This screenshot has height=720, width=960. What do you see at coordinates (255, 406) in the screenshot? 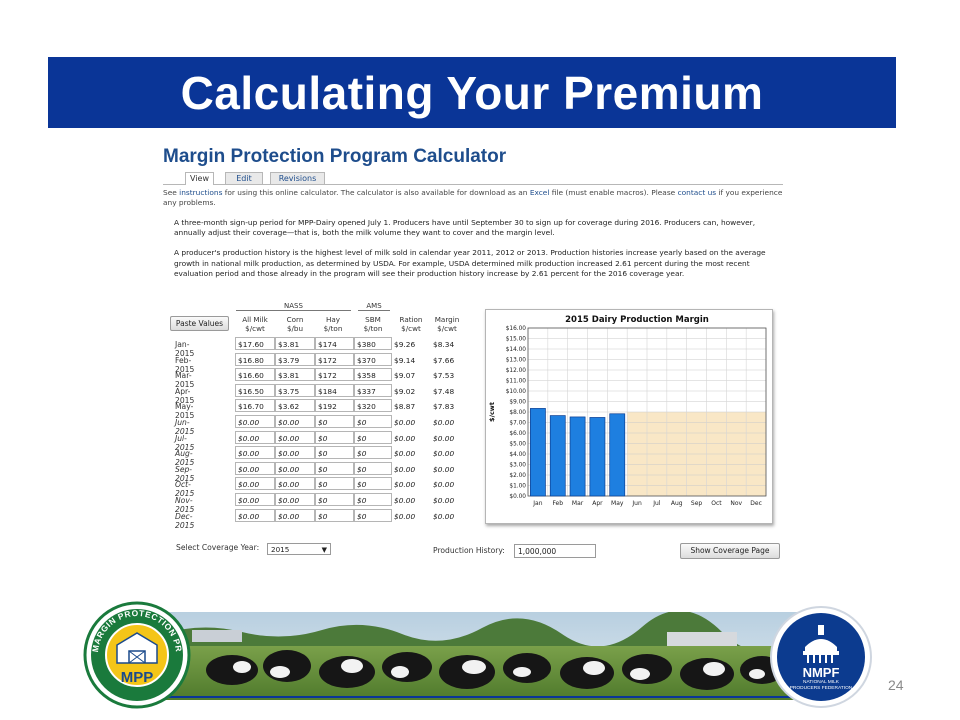
I see `milk-input: $16.70` at bounding box center [255, 406].